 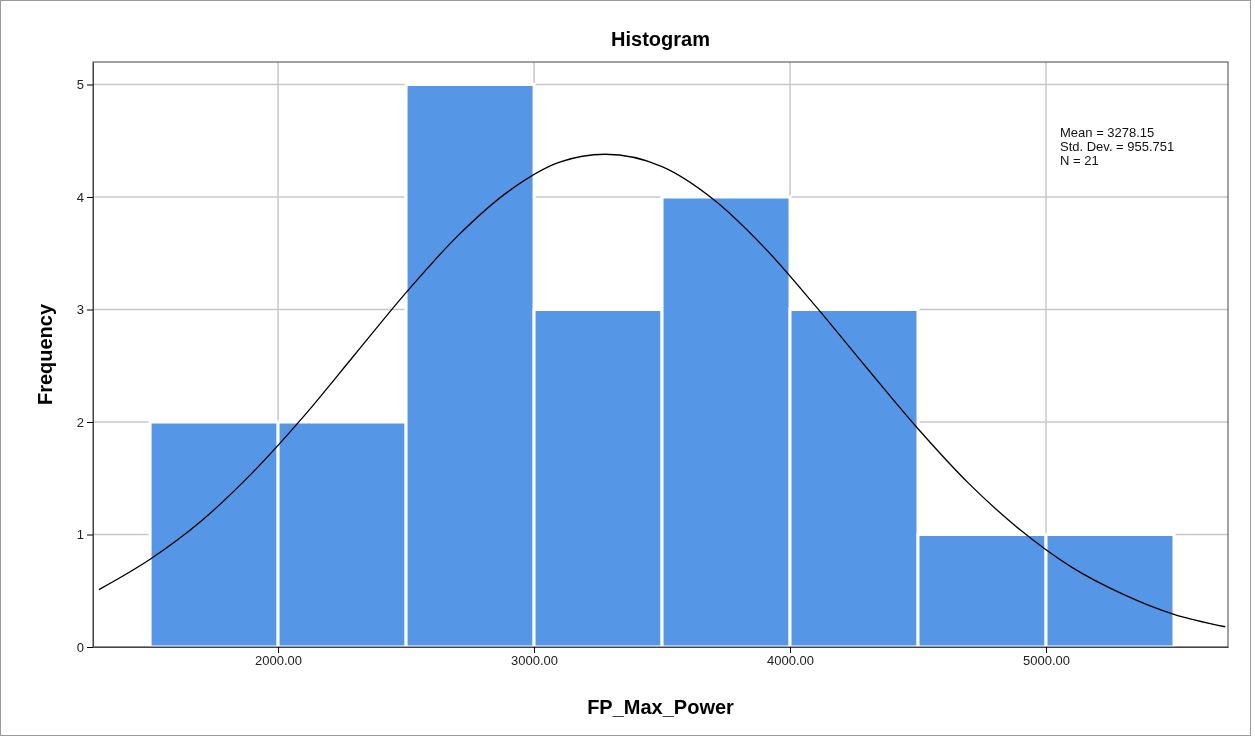 I want to click on x-tick-label: 2000.00, so click(x=279, y=661).